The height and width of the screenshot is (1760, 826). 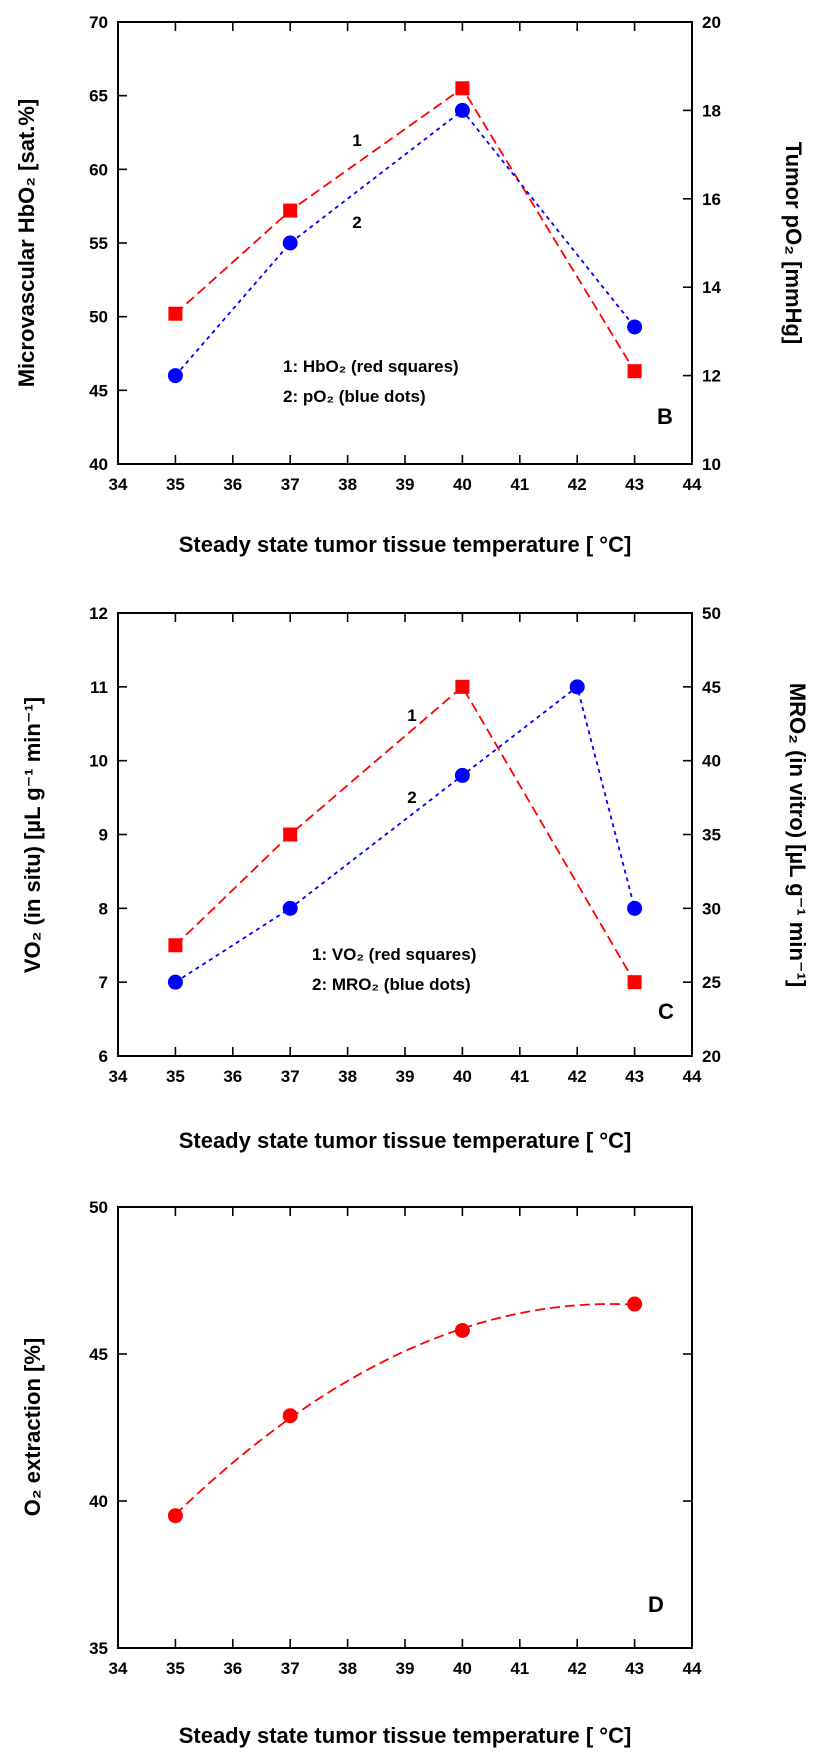 I want to click on left-axis-ticks, so click(x=122, y=834).